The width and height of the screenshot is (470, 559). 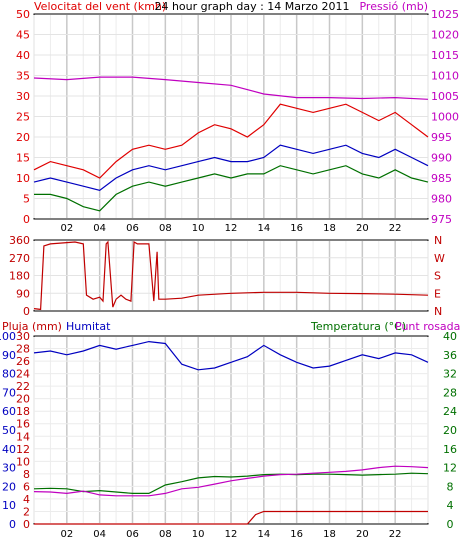 I want to click on pressure-tick-label: 1015, so click(x=445, y=55).